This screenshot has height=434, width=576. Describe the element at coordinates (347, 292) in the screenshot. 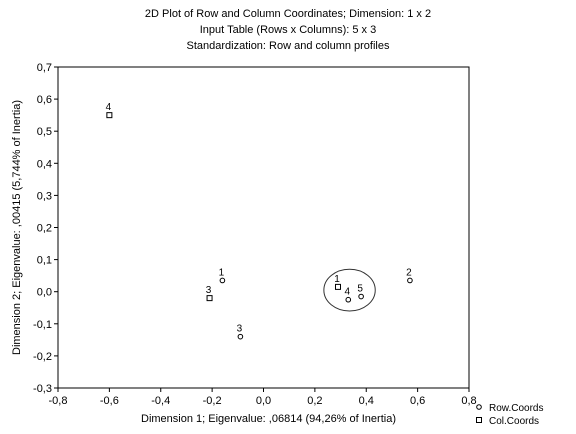

I see `row-point-label-4: 4` at that location.